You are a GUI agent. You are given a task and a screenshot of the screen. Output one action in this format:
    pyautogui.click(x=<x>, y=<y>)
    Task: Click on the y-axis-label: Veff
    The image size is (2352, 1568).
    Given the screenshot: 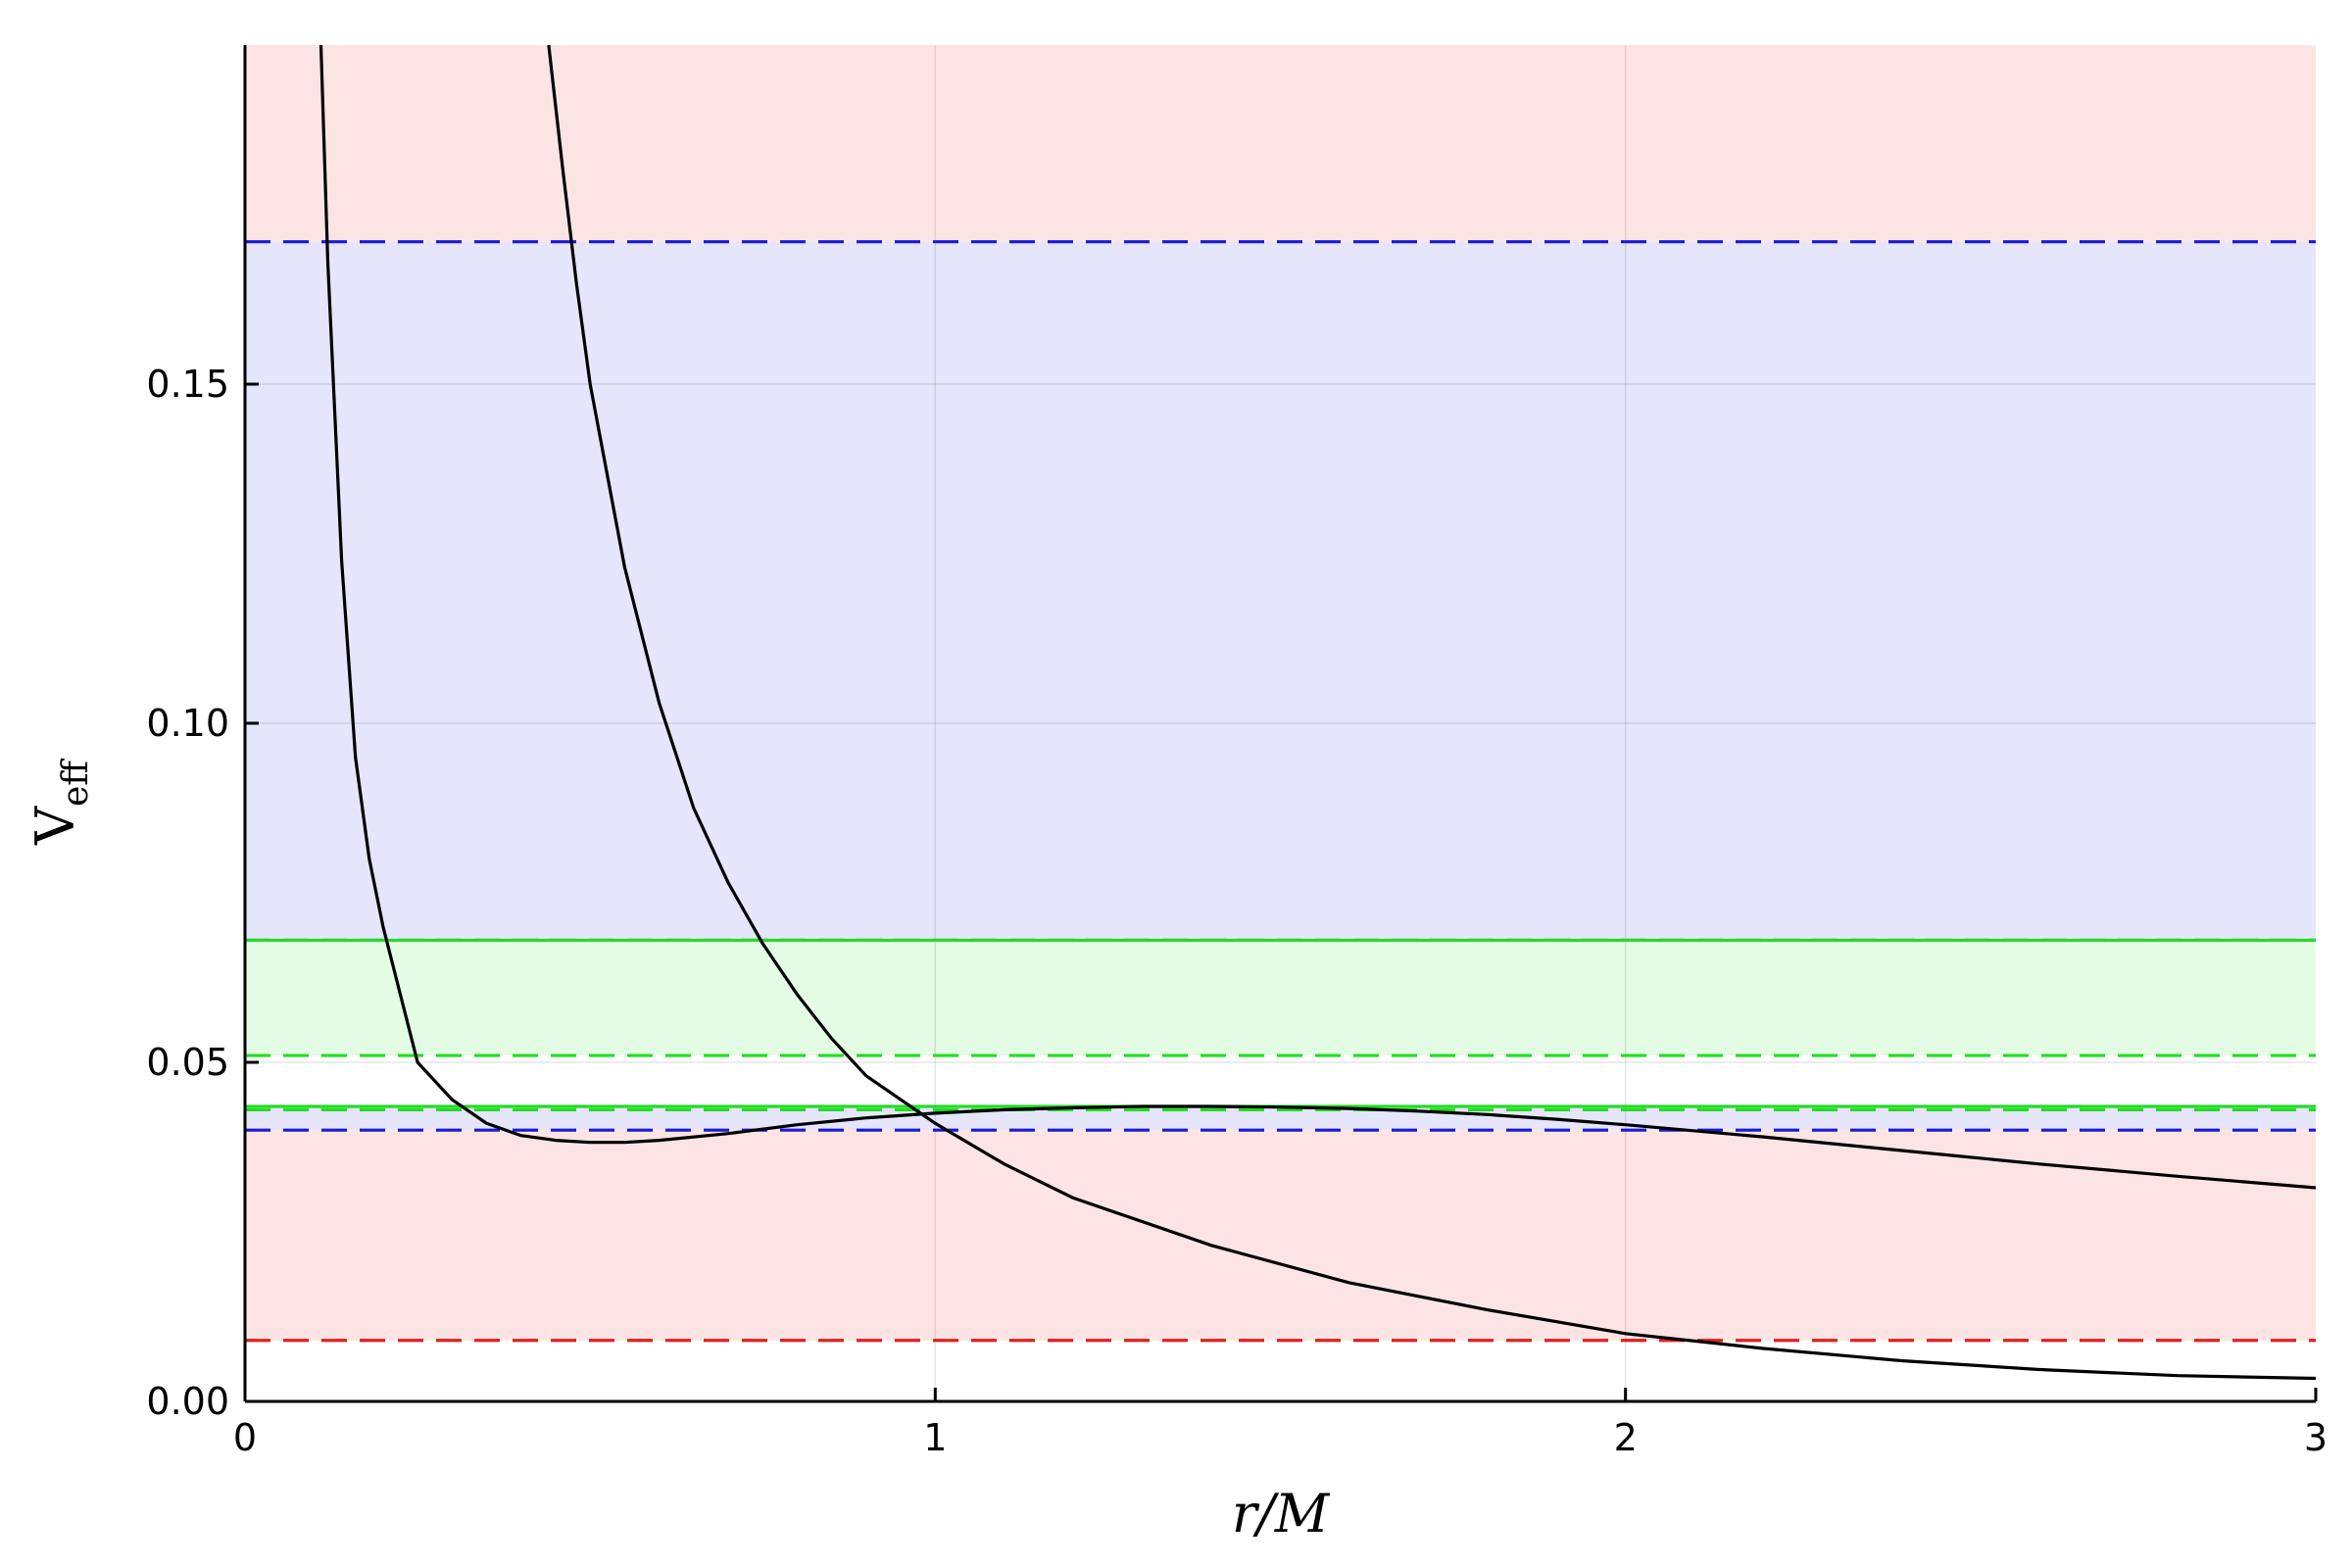 What is the action you would take?
    pyautogui.click(x=60, y=802)
    